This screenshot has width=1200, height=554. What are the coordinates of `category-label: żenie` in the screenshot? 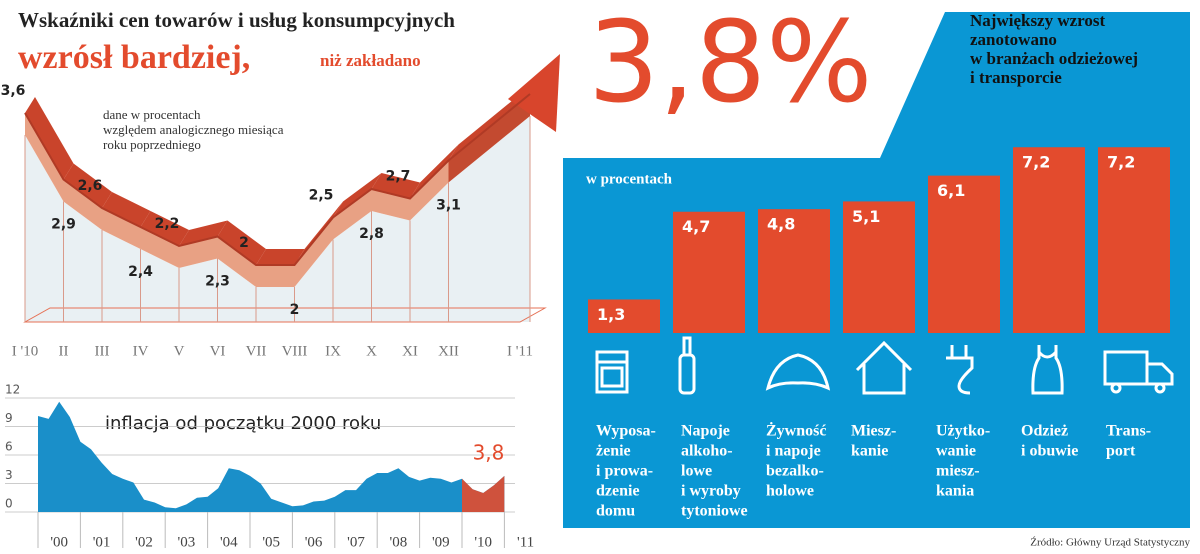 It's located at (613, 451).